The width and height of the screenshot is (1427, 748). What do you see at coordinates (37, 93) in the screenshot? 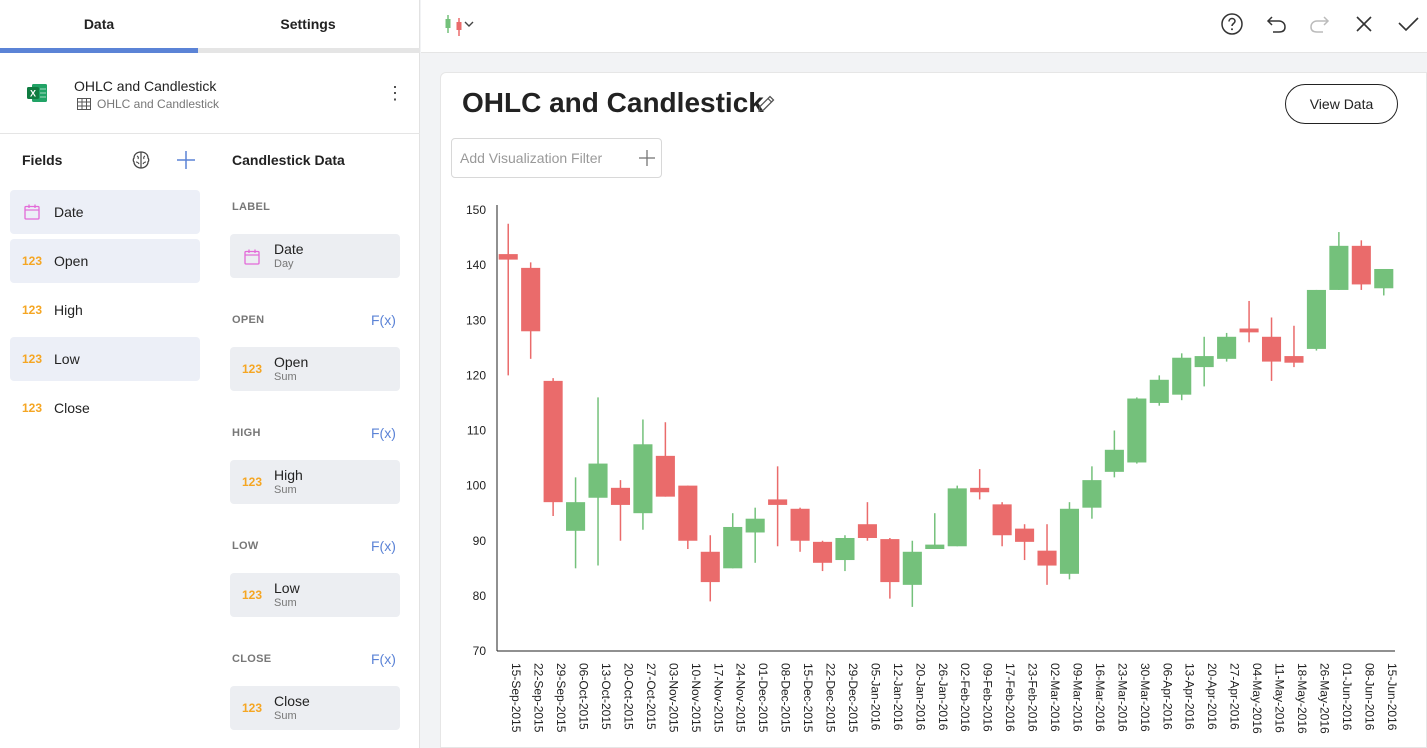
I see `excel-icon: X` at bounding box center [37, 93].